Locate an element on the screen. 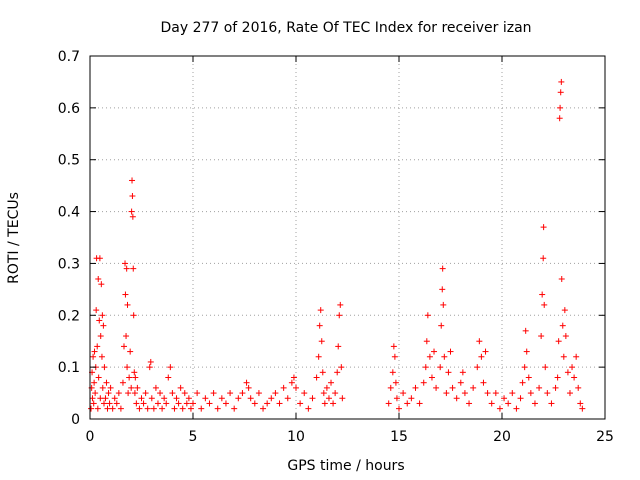  x-tick-label: 5 is located at coordinates (193, 437).